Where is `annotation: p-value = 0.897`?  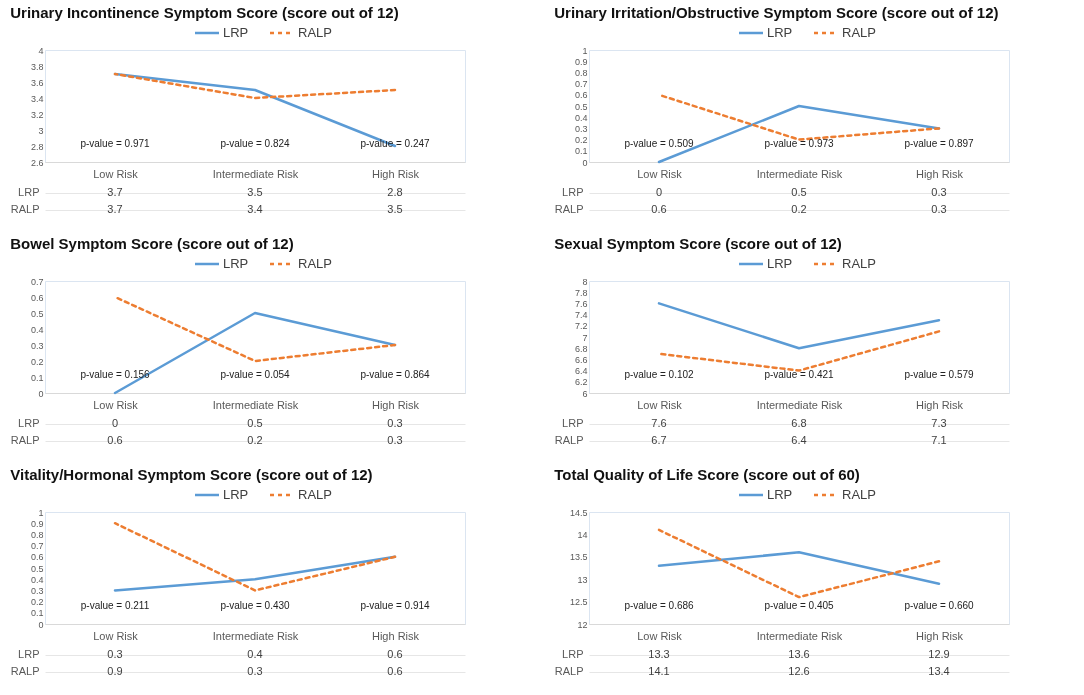
annotation: p-value = 0.897 is located at coordinates (939, 143).